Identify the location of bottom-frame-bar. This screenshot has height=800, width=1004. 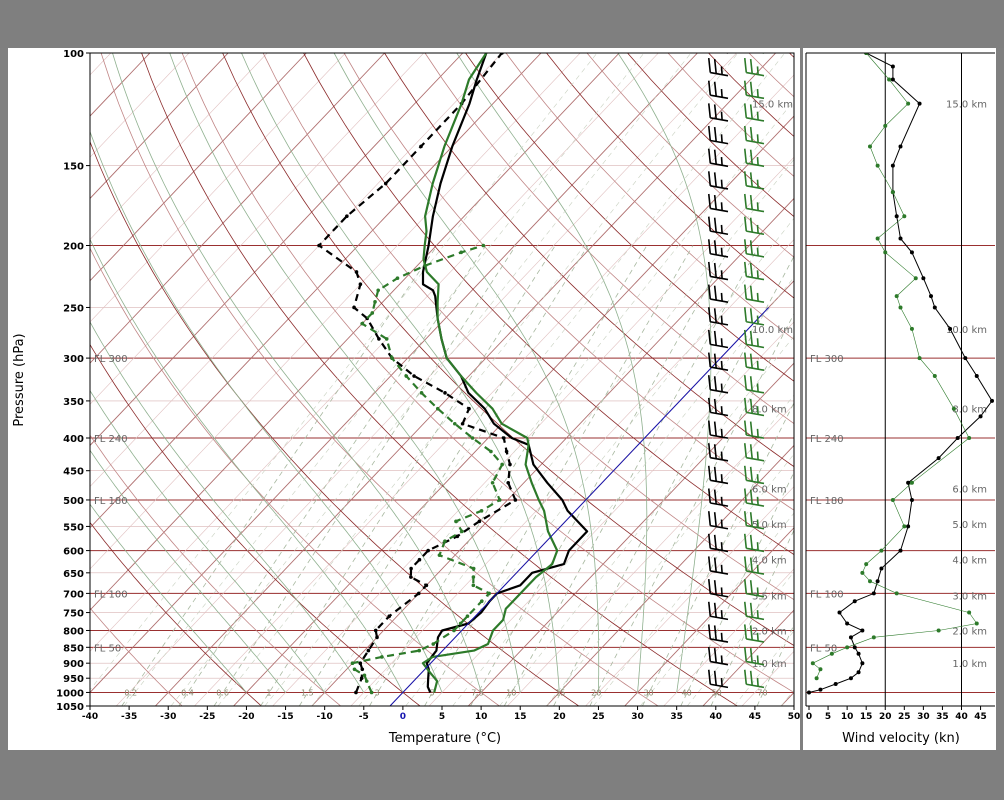
(502, 775).